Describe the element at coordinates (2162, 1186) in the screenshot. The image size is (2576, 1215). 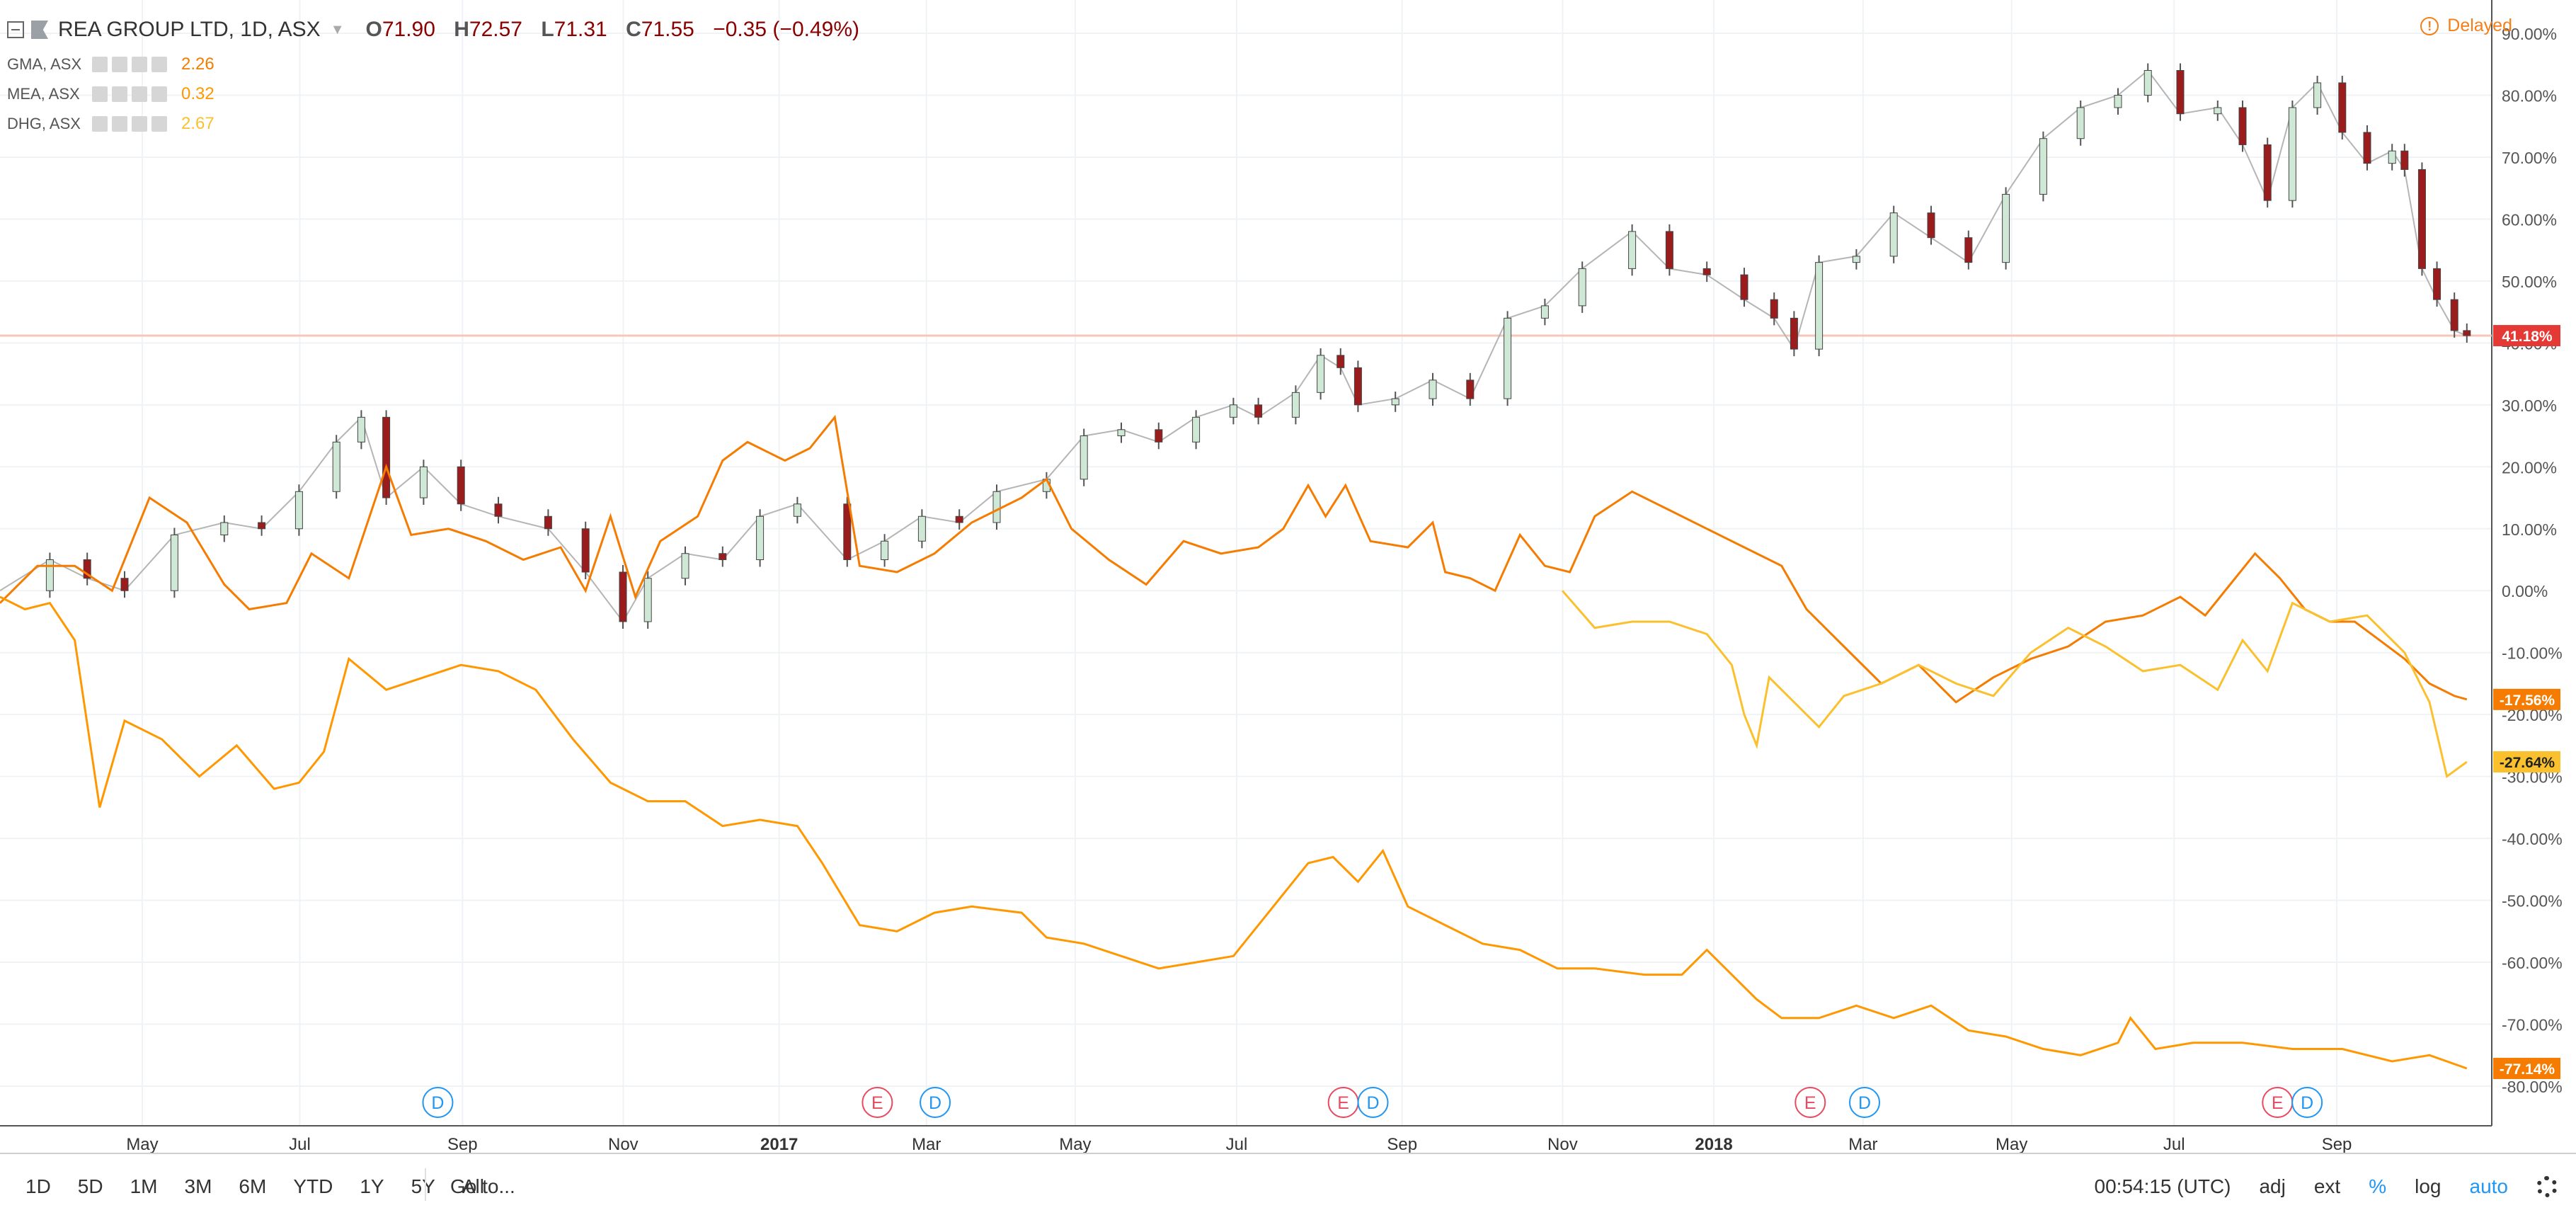
I see `clock-time: 00:54:15 (UTC)` at that location.